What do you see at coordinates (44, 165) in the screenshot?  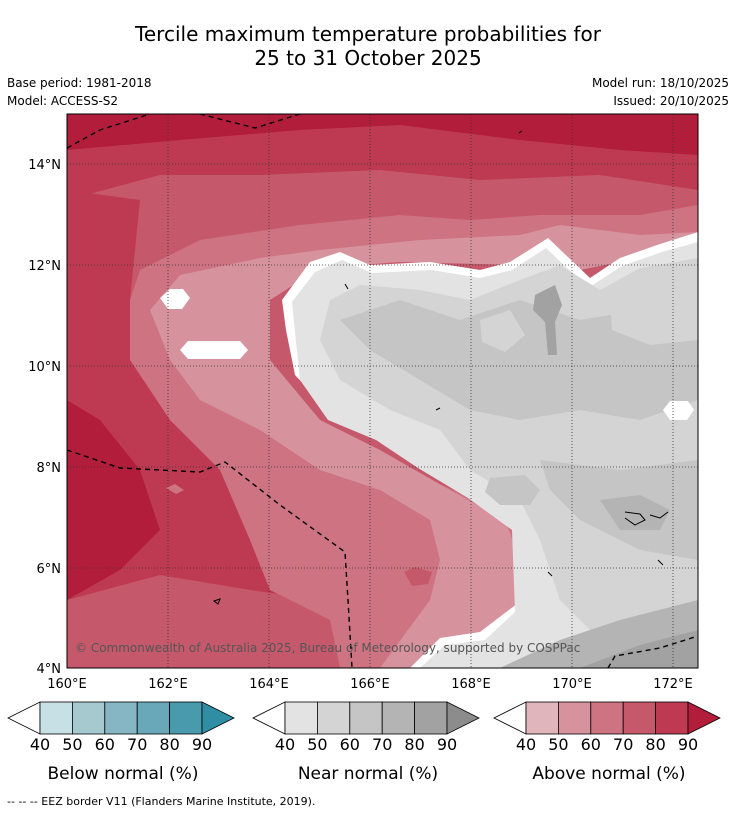 I see `lat-label: 14°N` at bounding box center [44, 165].